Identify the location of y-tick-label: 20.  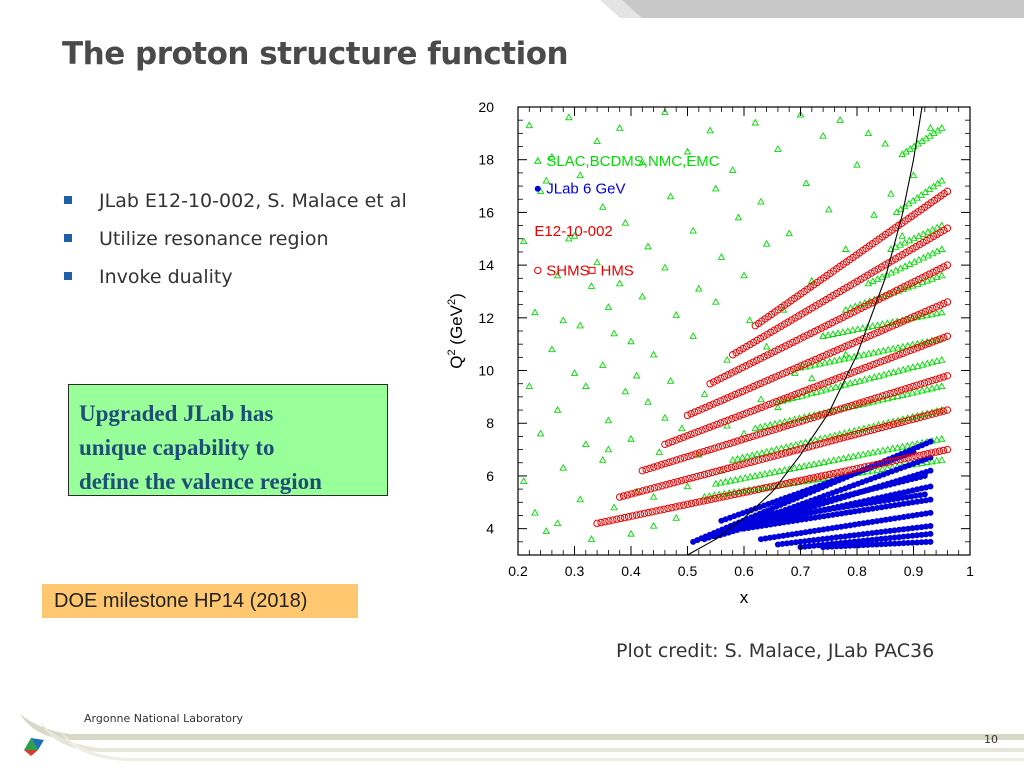
(486, 107).